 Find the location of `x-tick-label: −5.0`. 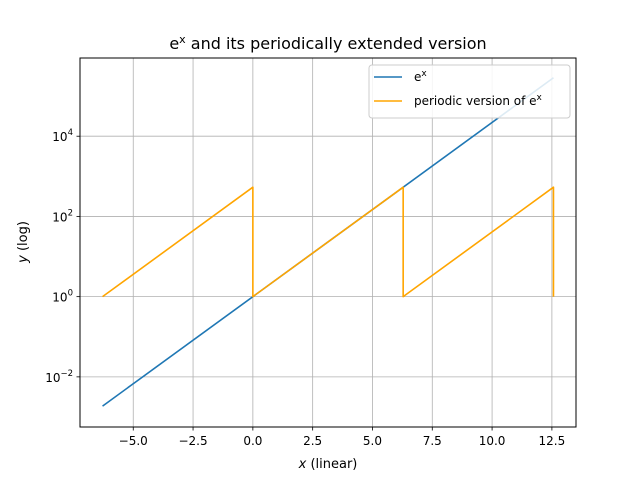

x-tick-label: −5.0 is located at coordinates (133, 441).